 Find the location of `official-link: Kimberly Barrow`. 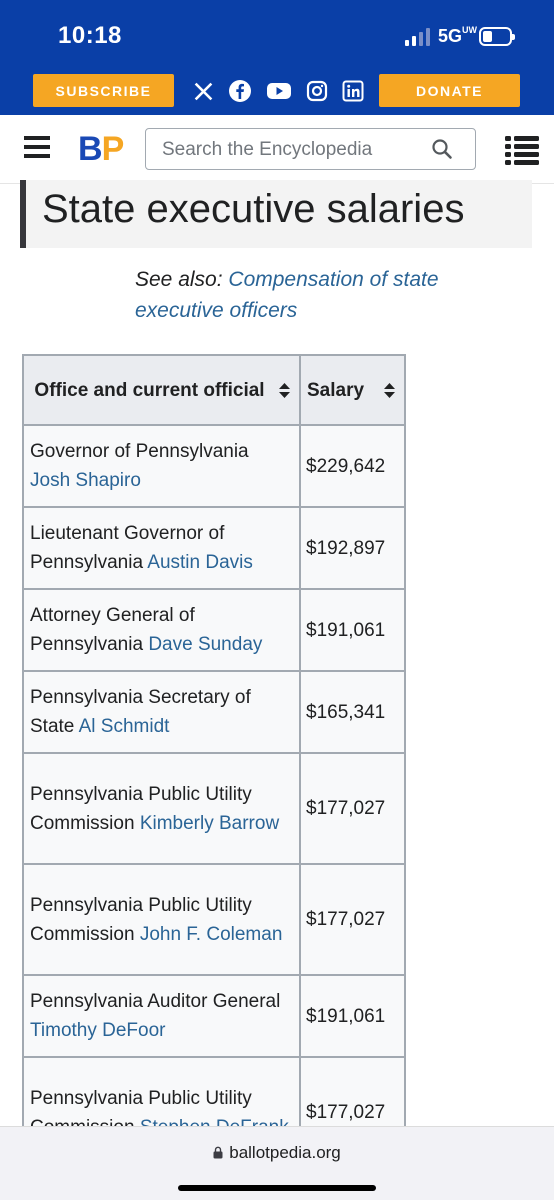

official-link: Kimberly Barrow is located at coordinates (209, 823).